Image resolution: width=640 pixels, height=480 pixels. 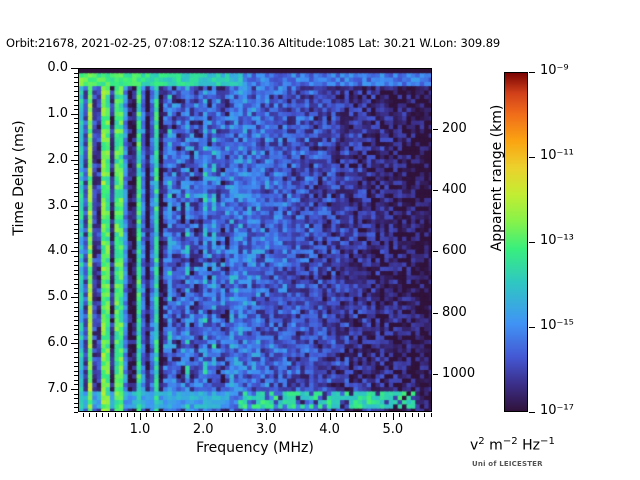 I want to click on y-tick-label: 2.0, so click(x=57, y=159).